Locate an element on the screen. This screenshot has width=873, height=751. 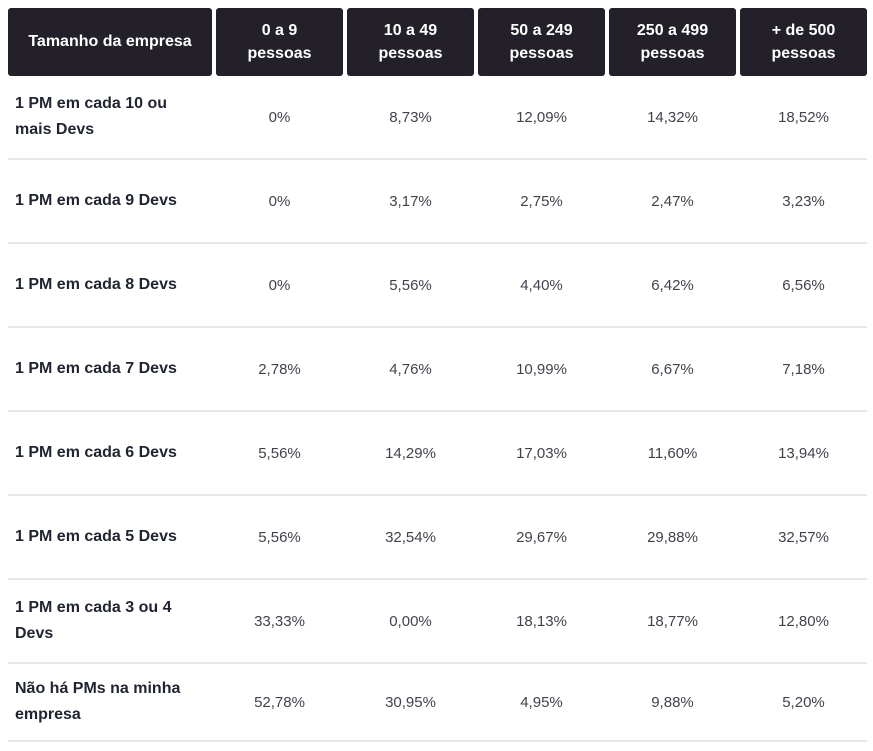
row-label: 1 PM em cada 10 ou mais Devs is located at coordinates (91, 116).